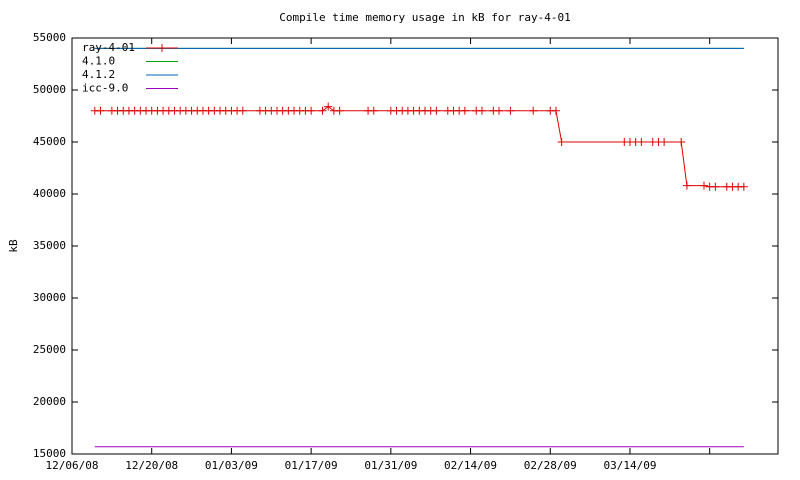 The image size is (800, 480). I want to click on legend-label: 4.1.2, so click(98, 74).